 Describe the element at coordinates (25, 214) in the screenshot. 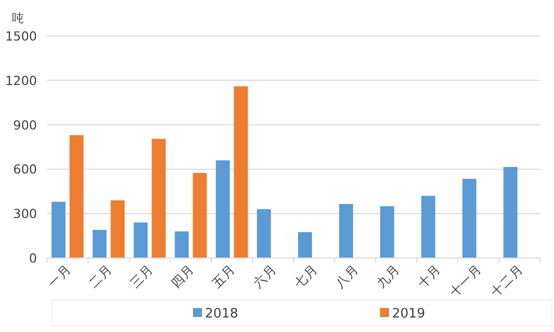

I see `y-tick-label: 300` at that location.